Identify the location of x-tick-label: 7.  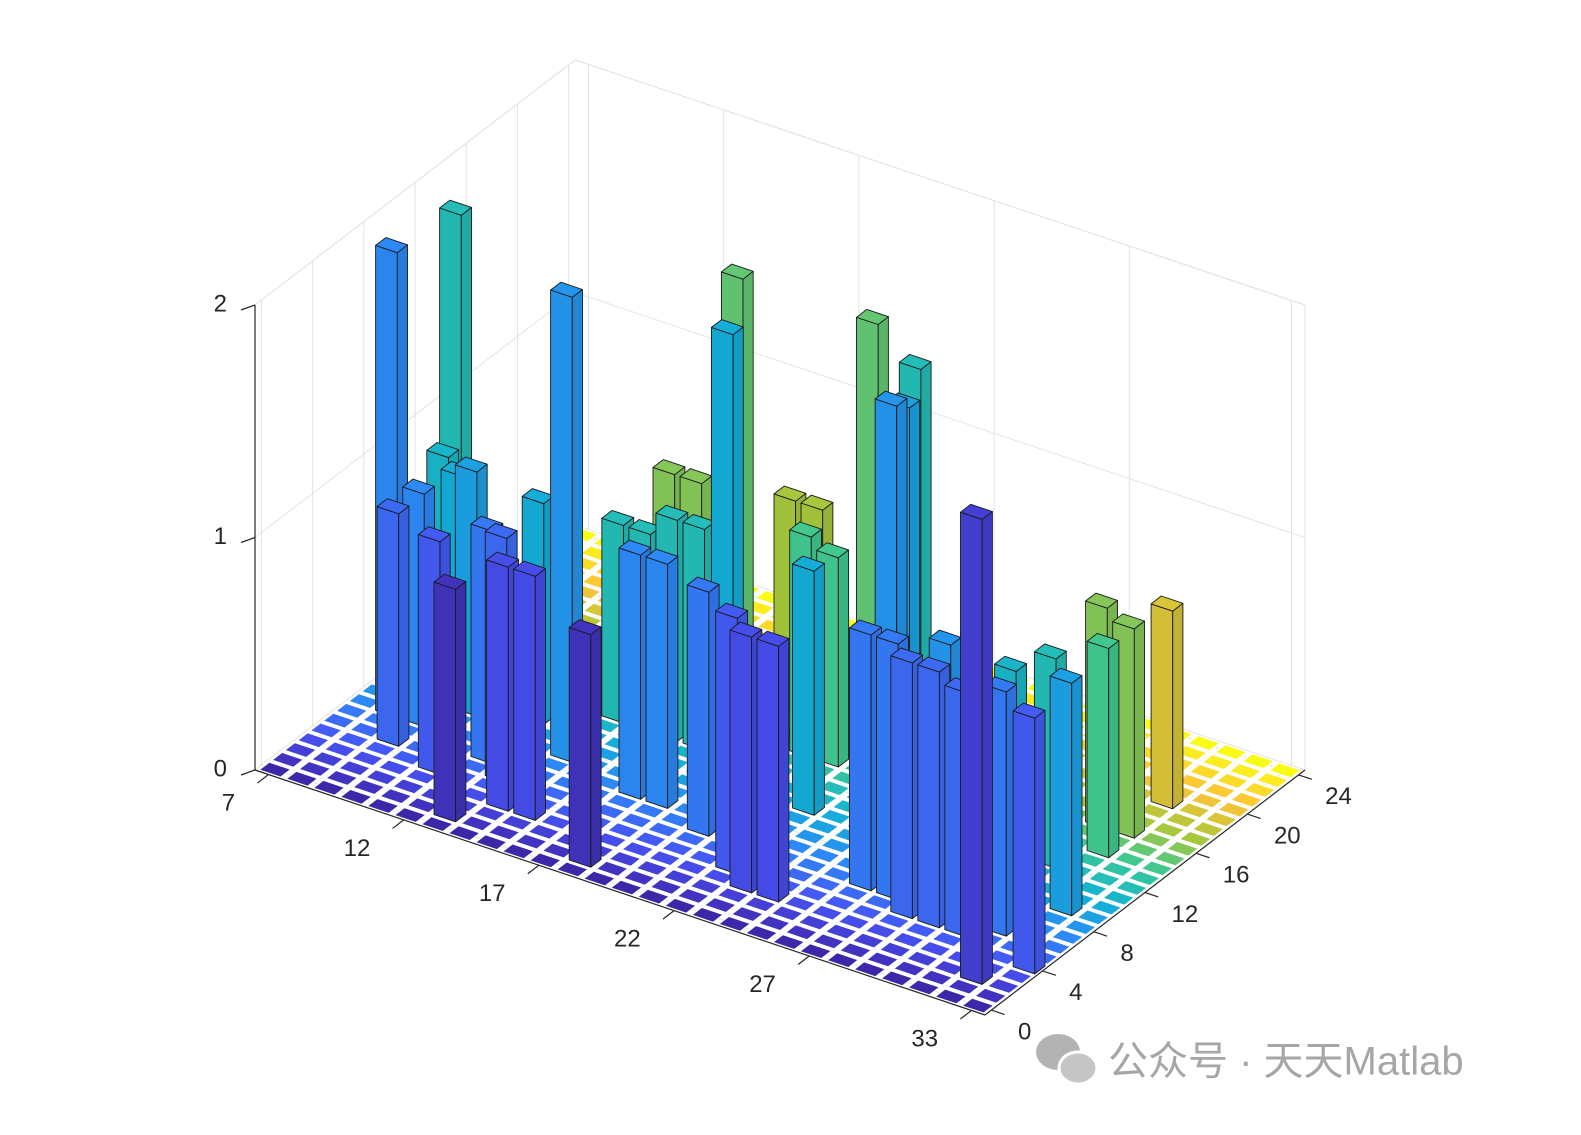
(228, 802).